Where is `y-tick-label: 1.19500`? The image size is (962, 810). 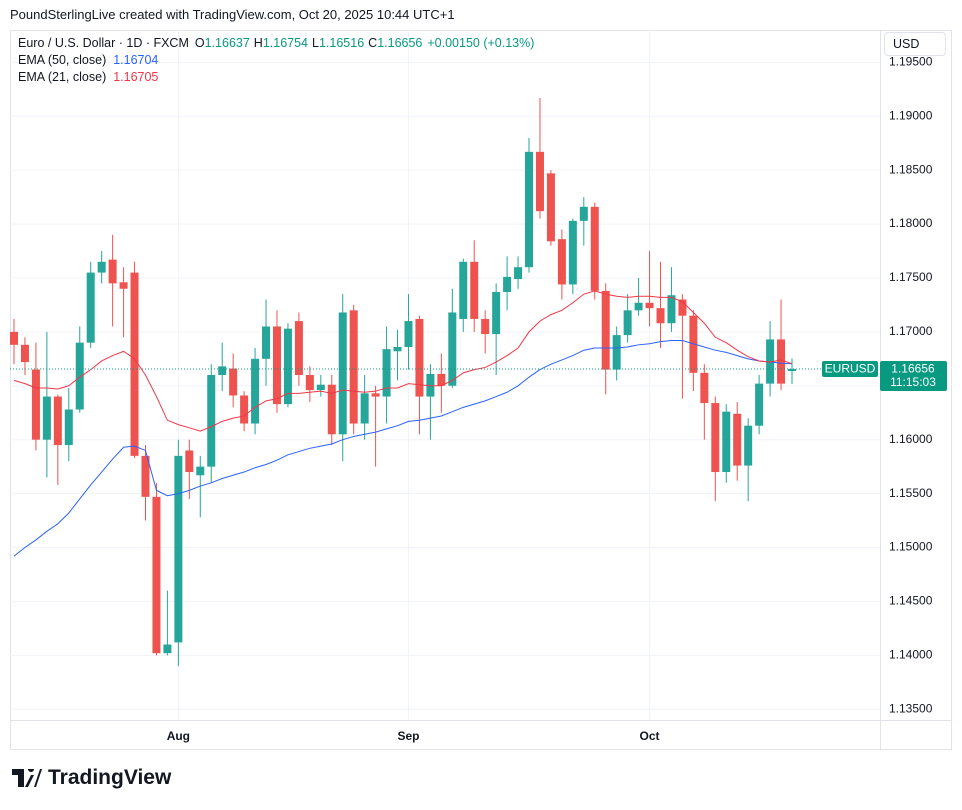
y-tick-label: 1.19500 is located at coordinates (911, 62).